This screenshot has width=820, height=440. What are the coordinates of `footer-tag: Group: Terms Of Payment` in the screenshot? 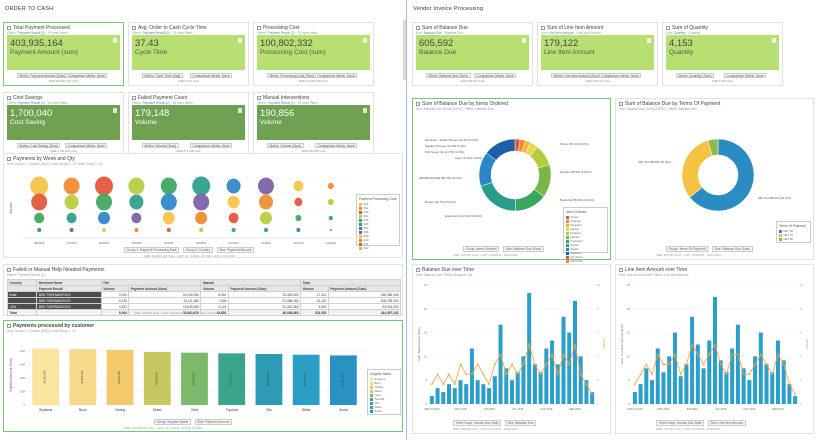 It's located at (687, 249).